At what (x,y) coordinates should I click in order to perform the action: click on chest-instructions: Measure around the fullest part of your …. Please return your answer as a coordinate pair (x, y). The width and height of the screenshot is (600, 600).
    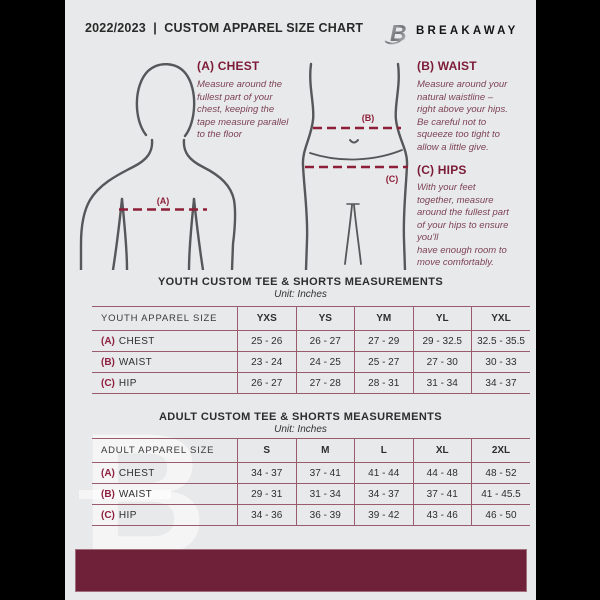
    Looking at the image, I should click on (243, 109).